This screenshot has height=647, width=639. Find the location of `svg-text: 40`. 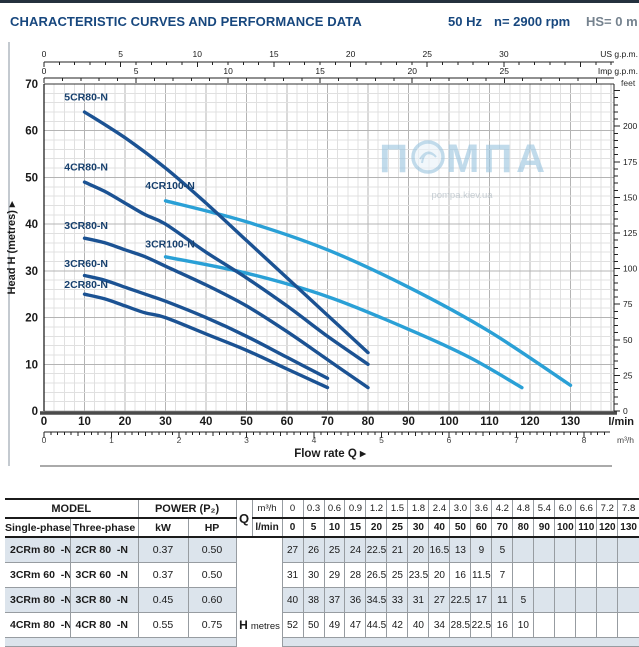

svg-text: 40 is located at coordinates (206, 422).